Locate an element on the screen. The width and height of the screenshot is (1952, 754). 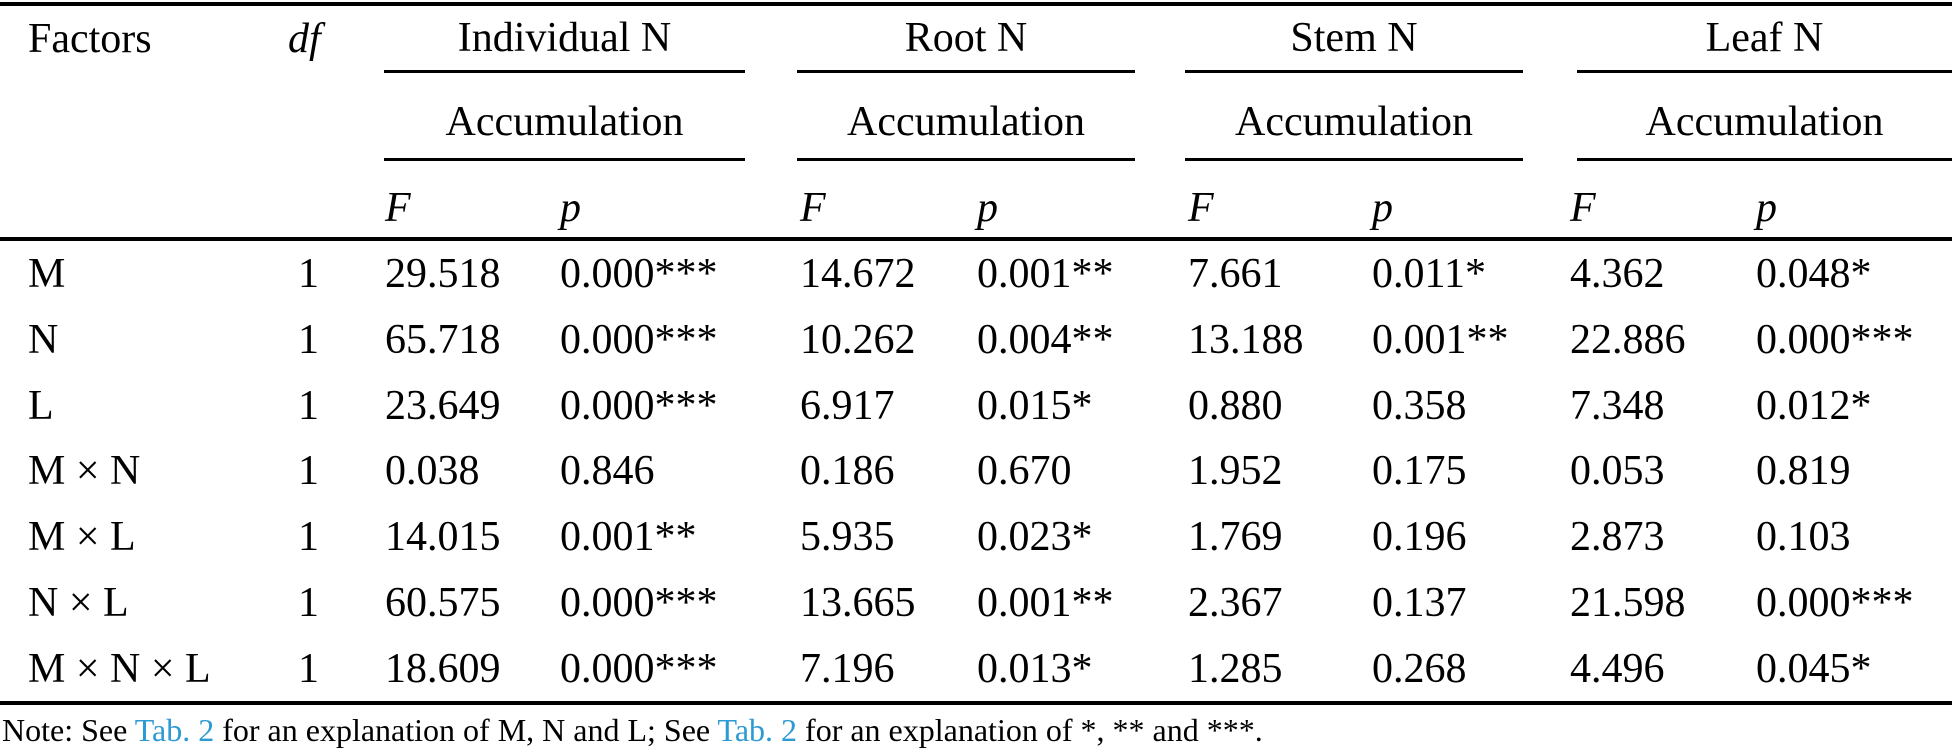
f-value: 0.053 is located at coordinates (1617, 471).